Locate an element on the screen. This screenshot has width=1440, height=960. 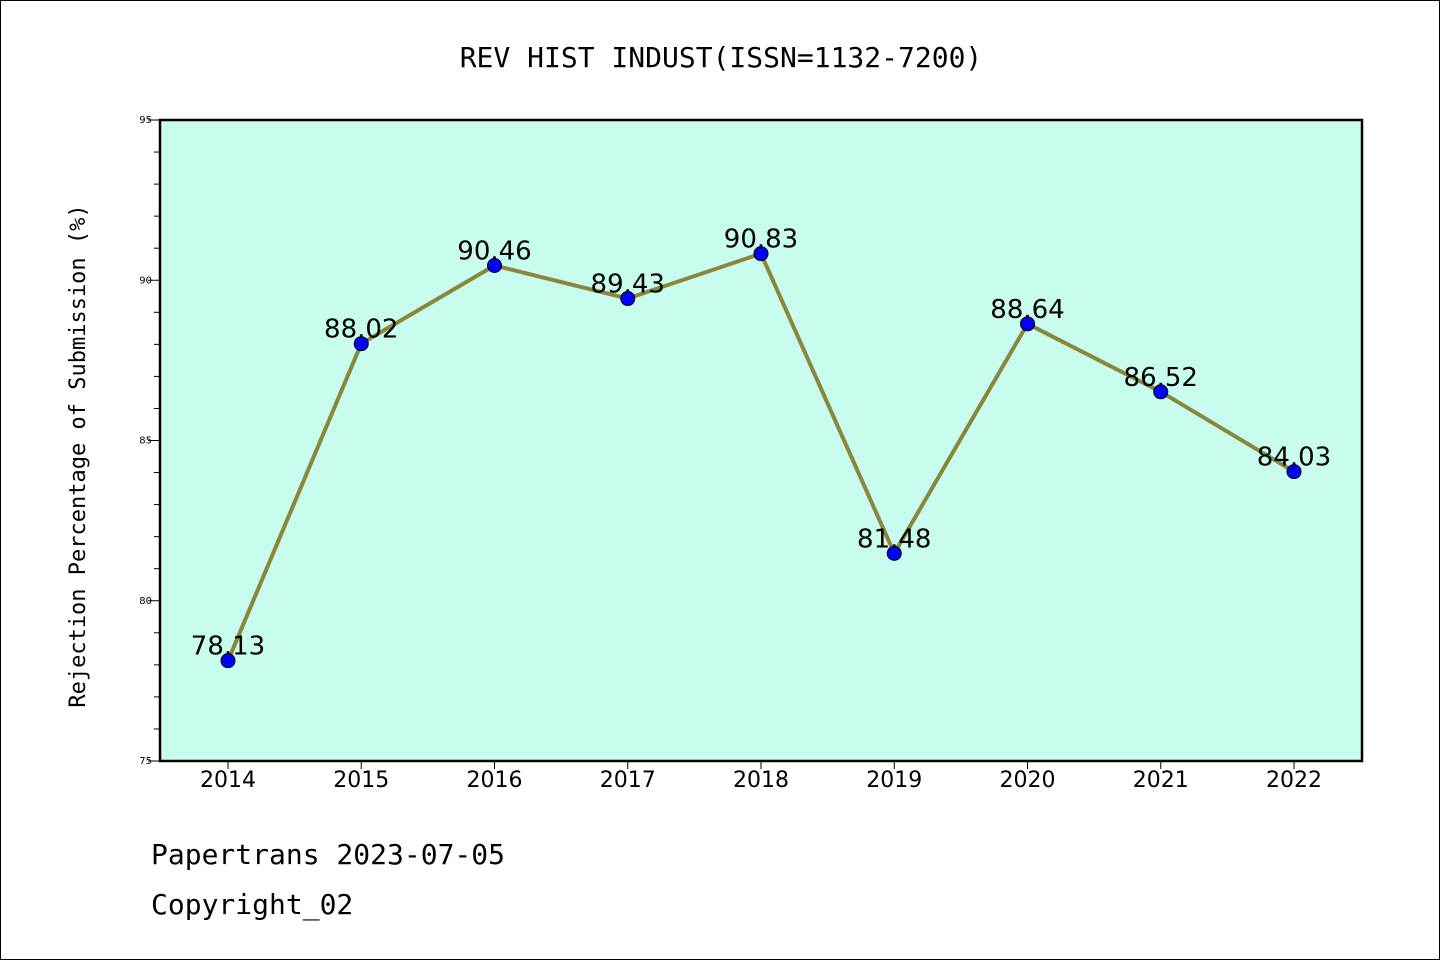
y-axis: 75 80 85 90 95 is located at coordinates (149, 441).